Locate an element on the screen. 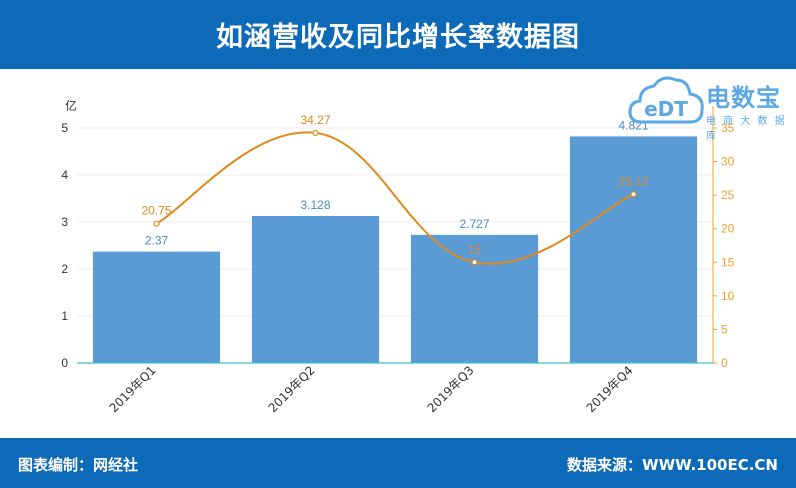 Image resolution: width=796 pixels, height=488 pixels. footer-source: 数据来源：WWW.100EC.CN is located at coordinates (672, 465).